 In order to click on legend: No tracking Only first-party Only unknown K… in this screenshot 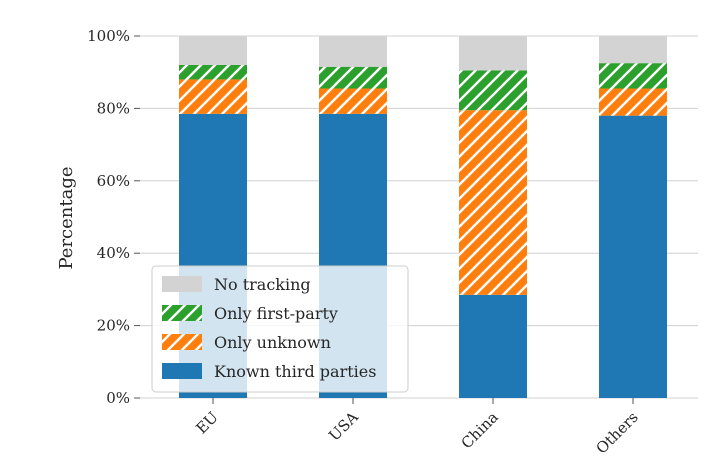, I will do `click(280, 329)`.